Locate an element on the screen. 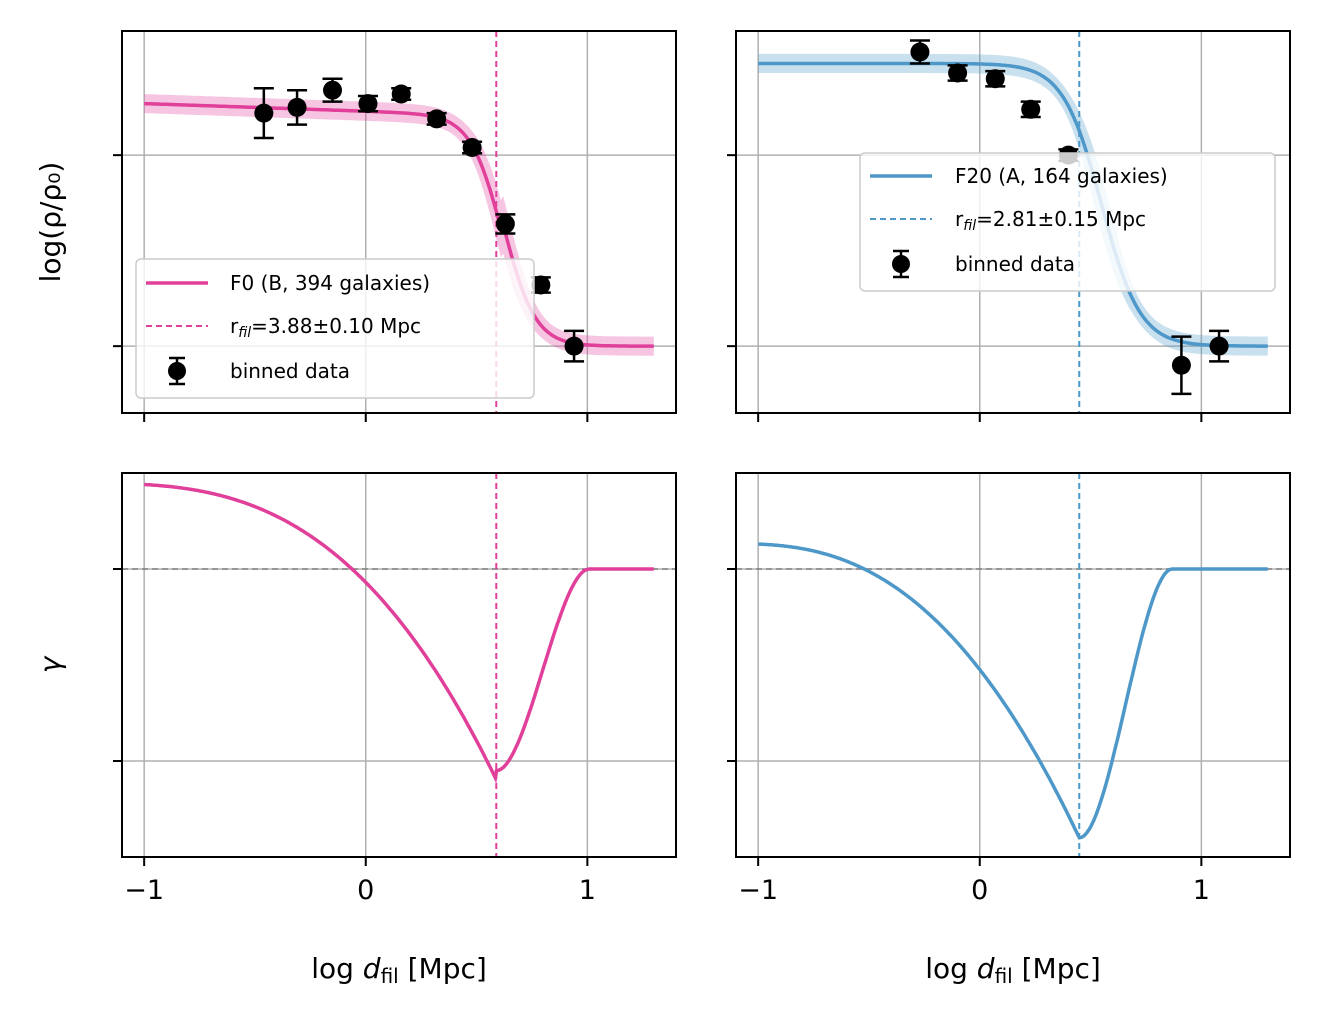 This screenshot has width=1320, height=1020. legend-right-data-label: binned data is located at coordinates (1015, 264).